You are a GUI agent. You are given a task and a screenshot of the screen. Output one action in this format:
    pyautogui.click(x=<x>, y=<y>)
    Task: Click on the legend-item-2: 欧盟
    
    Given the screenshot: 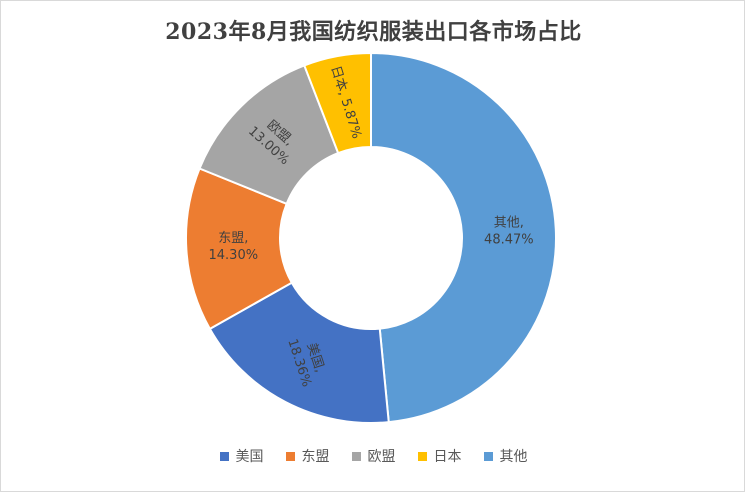 What is the action you would take?
    pyautogui.click(x=373, y=456)
    